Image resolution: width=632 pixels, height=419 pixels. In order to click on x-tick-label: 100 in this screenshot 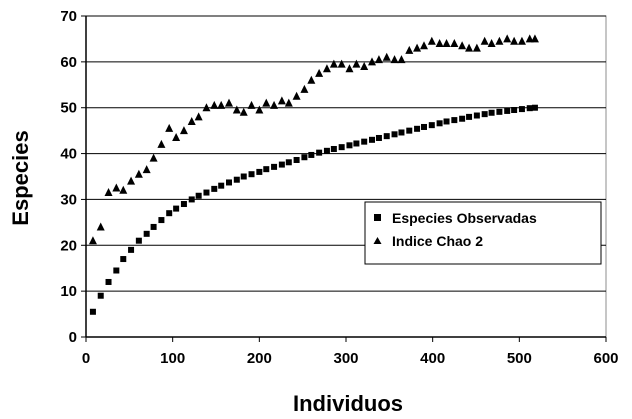, I will do `click(172, 358)`.